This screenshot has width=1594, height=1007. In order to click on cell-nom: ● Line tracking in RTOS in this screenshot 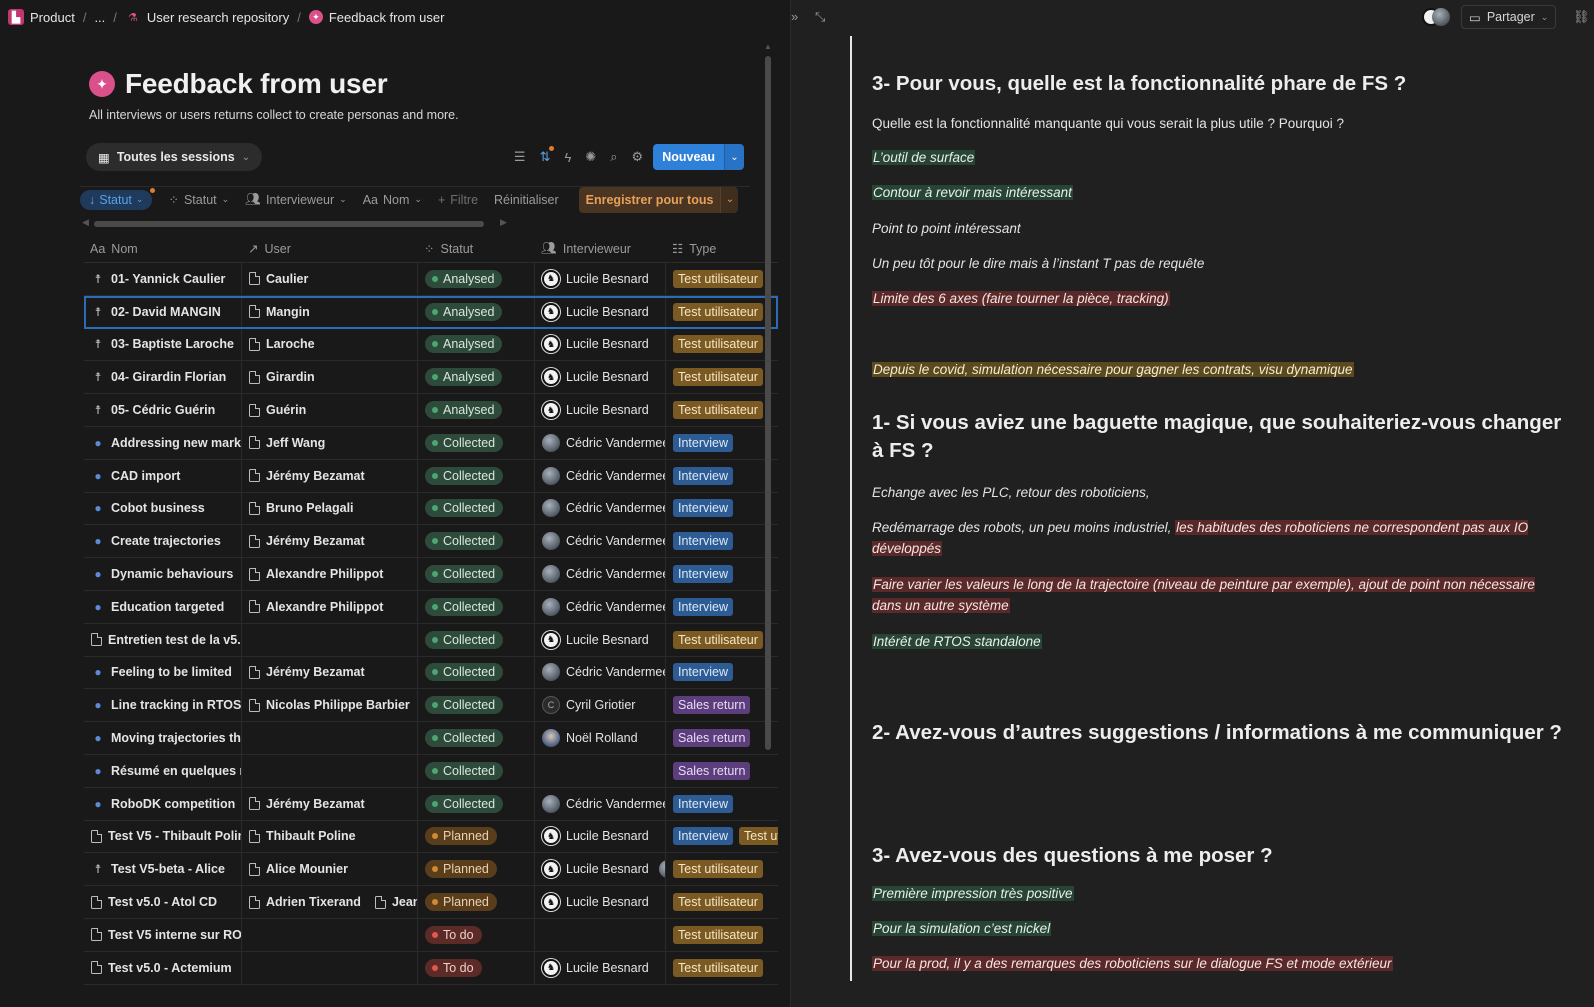, I will do `click(163, 705)`.